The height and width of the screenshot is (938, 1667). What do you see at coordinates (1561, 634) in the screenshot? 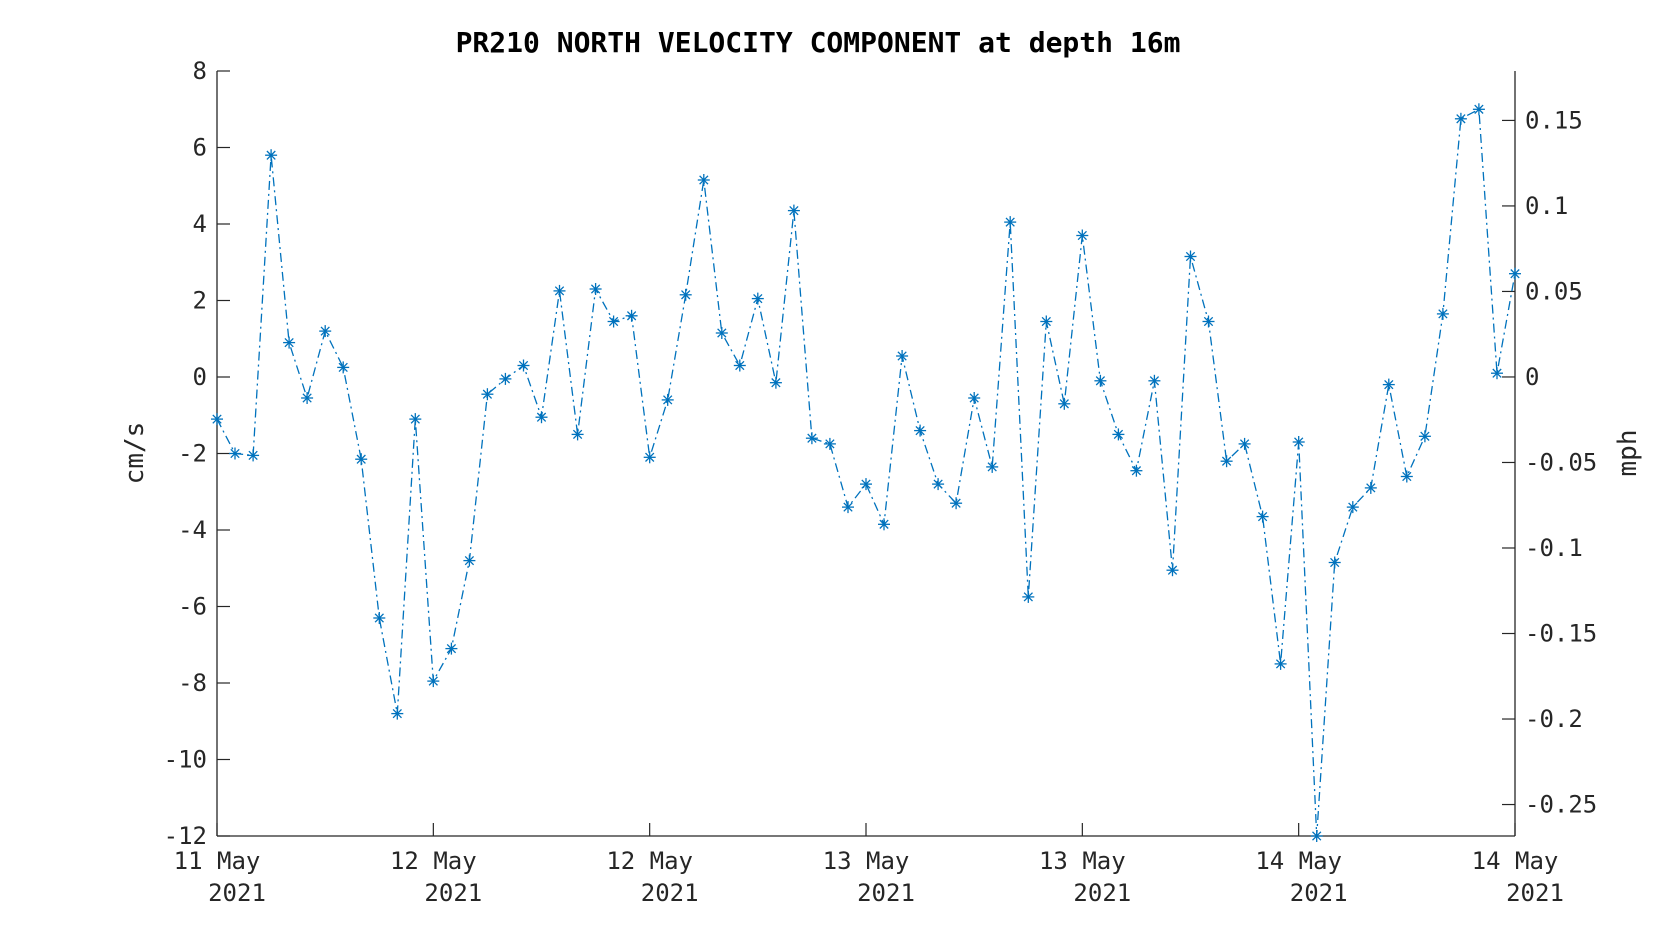
I see `y-tick-label-right: -0.15` at bounding box center [1561, 634].